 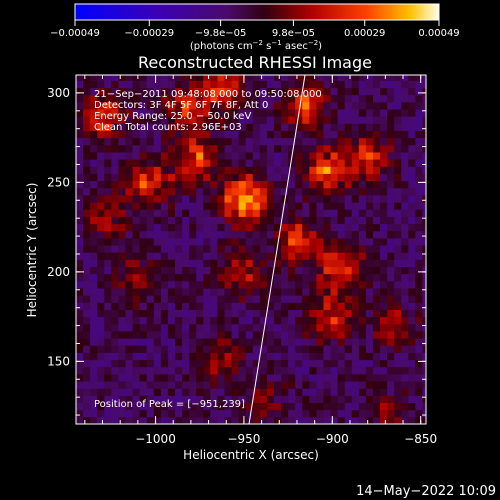 What do you see at coordinates (58, 182) in the screenshot?
I see `y-tick-label: 250` at bounding box center [58, 182].